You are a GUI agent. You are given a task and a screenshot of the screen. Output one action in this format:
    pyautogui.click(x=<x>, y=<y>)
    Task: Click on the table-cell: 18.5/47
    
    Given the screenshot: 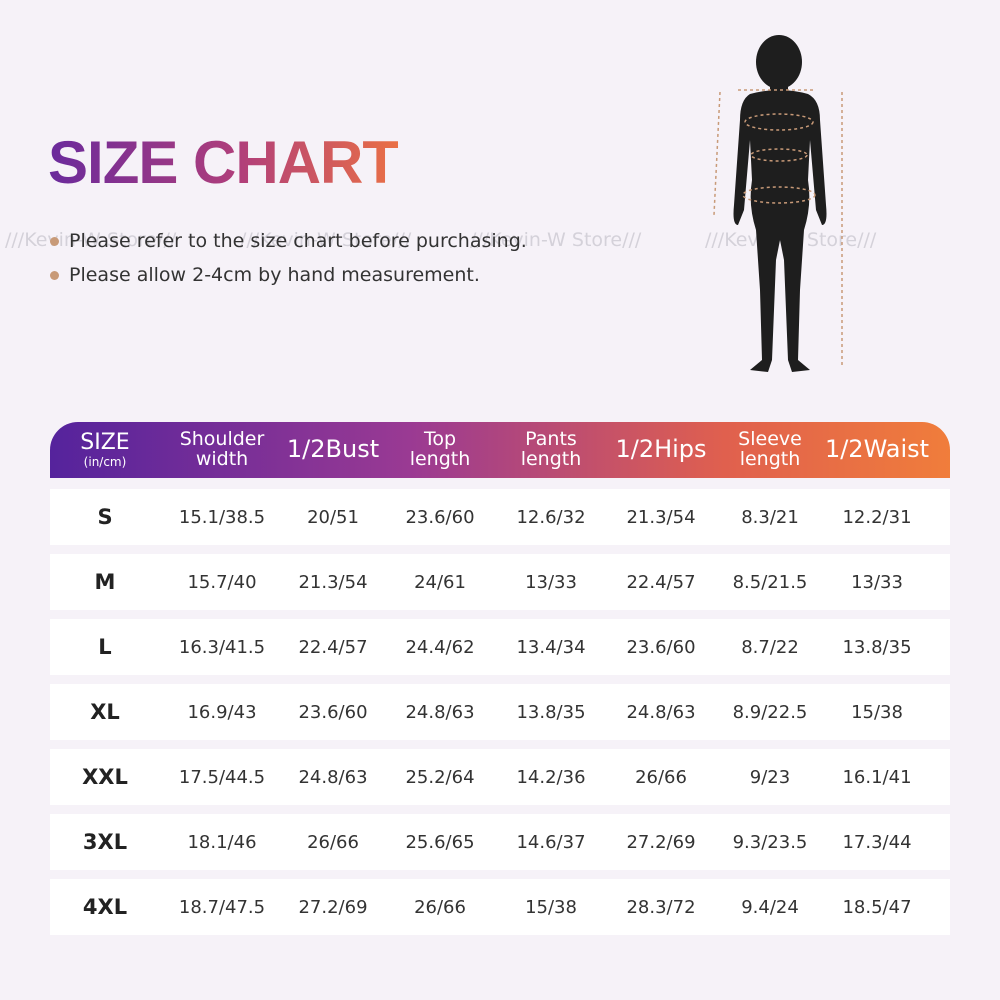 What is the action you would take?
    pyautogui.click(x=877, y=907)
    